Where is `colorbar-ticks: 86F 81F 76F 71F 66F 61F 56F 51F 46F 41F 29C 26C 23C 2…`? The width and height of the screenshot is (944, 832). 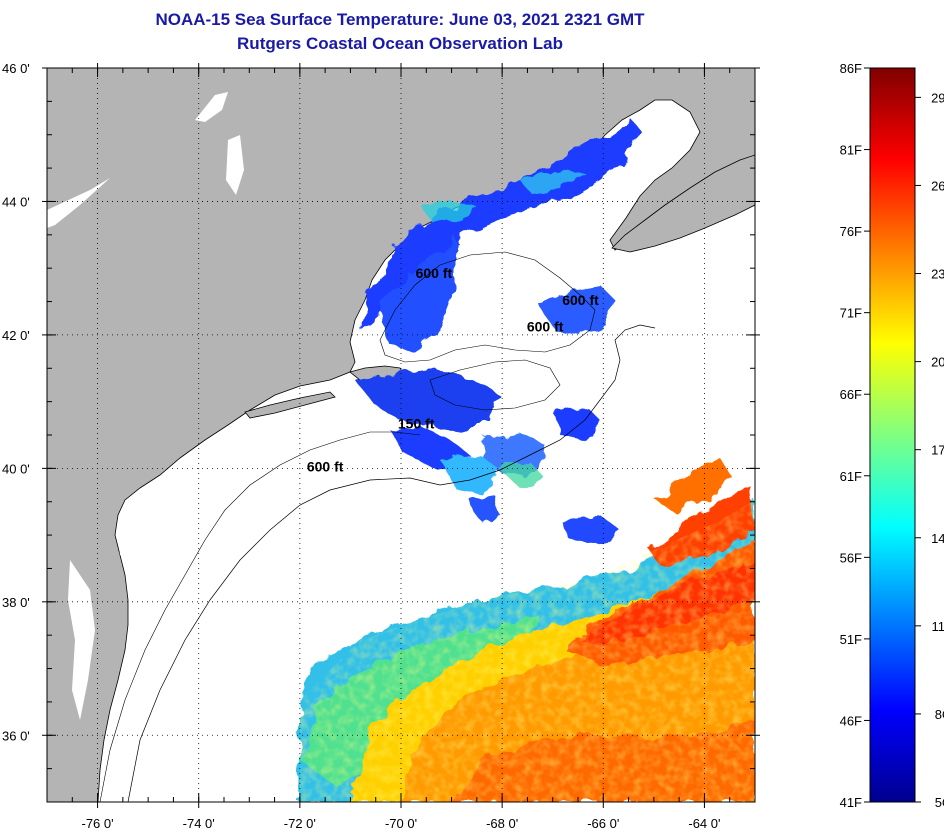 colorbar-ticks: 86F 81F 76F 71F 66F 61F 56F 51F 46F 41F 29C 26C 23C 2… is located at coordinates (892, 435).